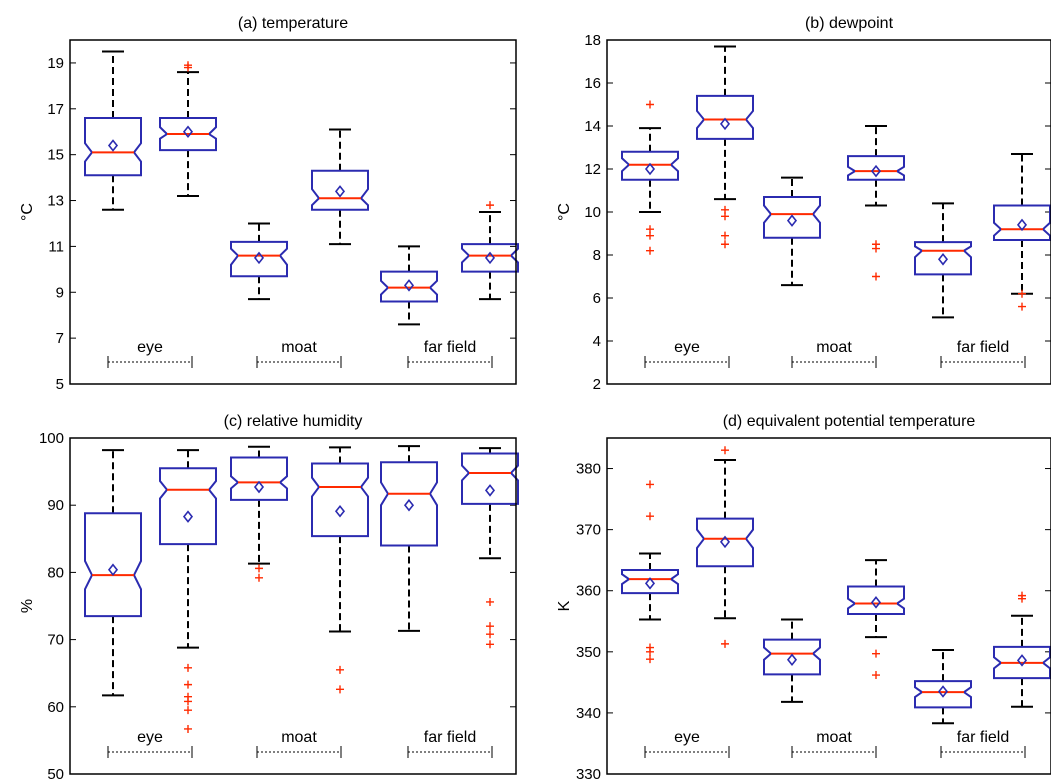 The height and width of the screenshot is (784, 1051). Describe the element at coordinates (592, 40) in the screenshot. I see `y-tick-label: 18` at that location.